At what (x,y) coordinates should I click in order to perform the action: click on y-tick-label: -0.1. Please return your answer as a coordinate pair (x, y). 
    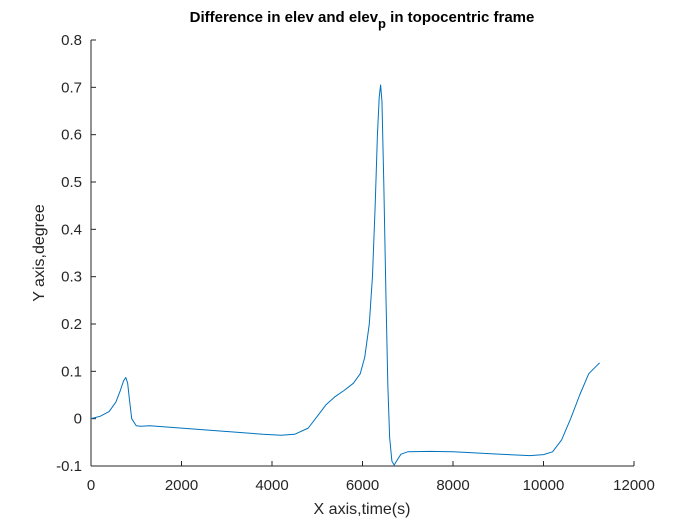
    Looking at the image, I should click on (69, 466).